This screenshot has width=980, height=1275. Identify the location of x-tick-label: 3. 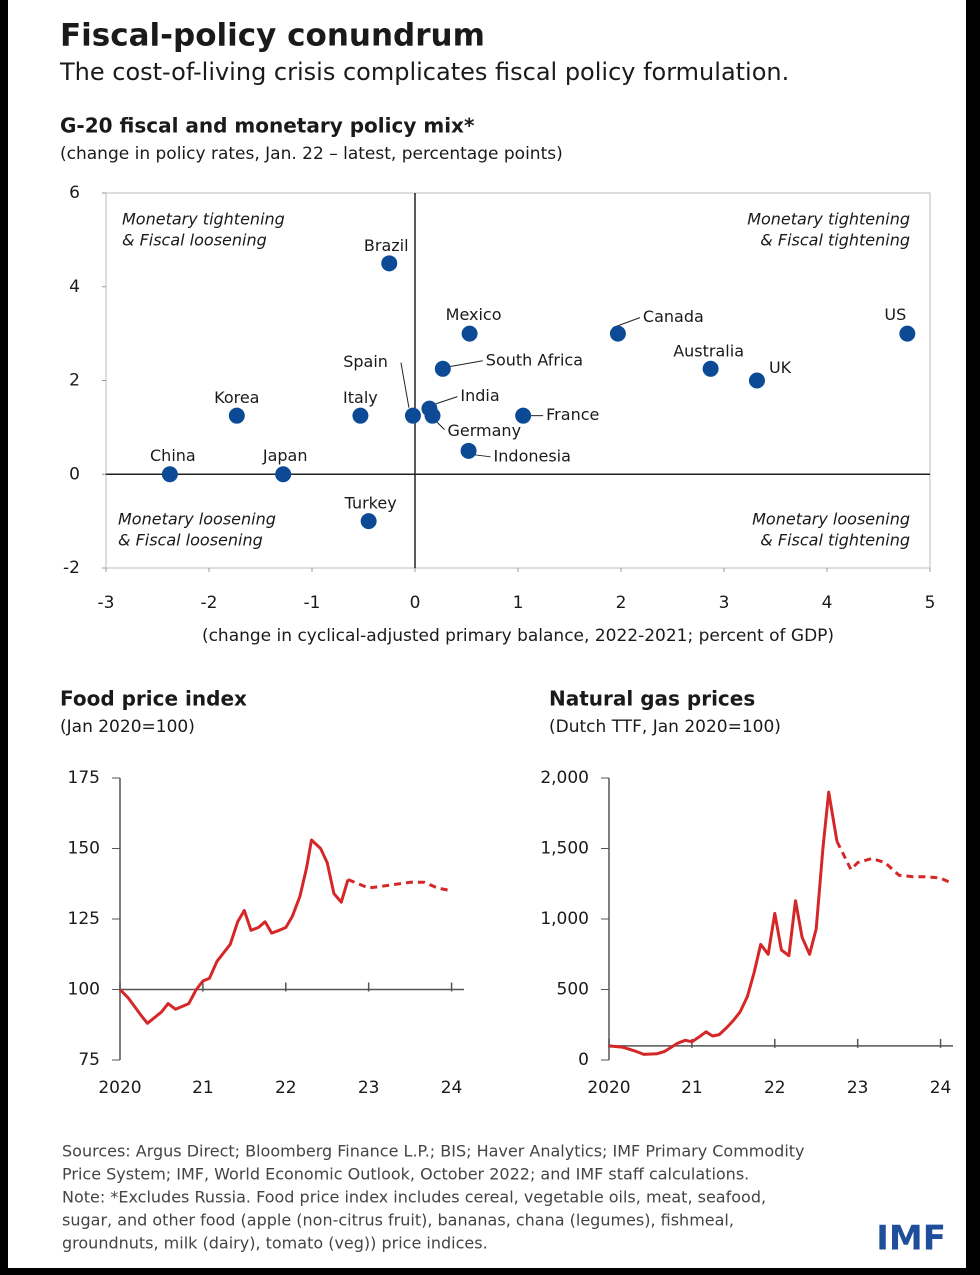
(724, 603).